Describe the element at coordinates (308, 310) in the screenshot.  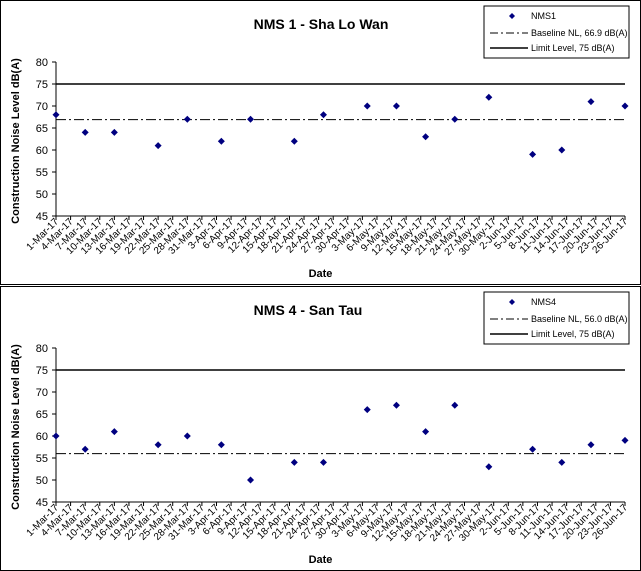
I see `chart-title: NMS 4 - San Tau` at that location.